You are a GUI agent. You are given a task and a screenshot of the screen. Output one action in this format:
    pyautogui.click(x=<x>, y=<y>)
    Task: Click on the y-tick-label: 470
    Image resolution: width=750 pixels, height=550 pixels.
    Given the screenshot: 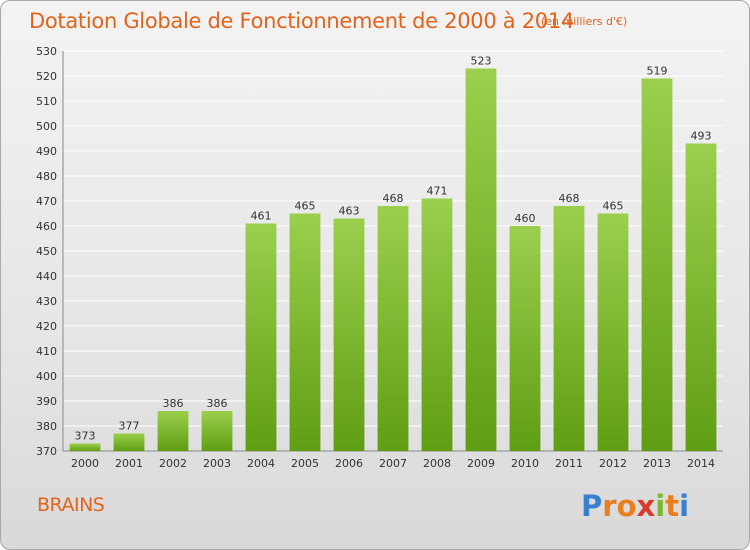 What is the action you would take?
    pyautogui.click(x=46, y=201)
    